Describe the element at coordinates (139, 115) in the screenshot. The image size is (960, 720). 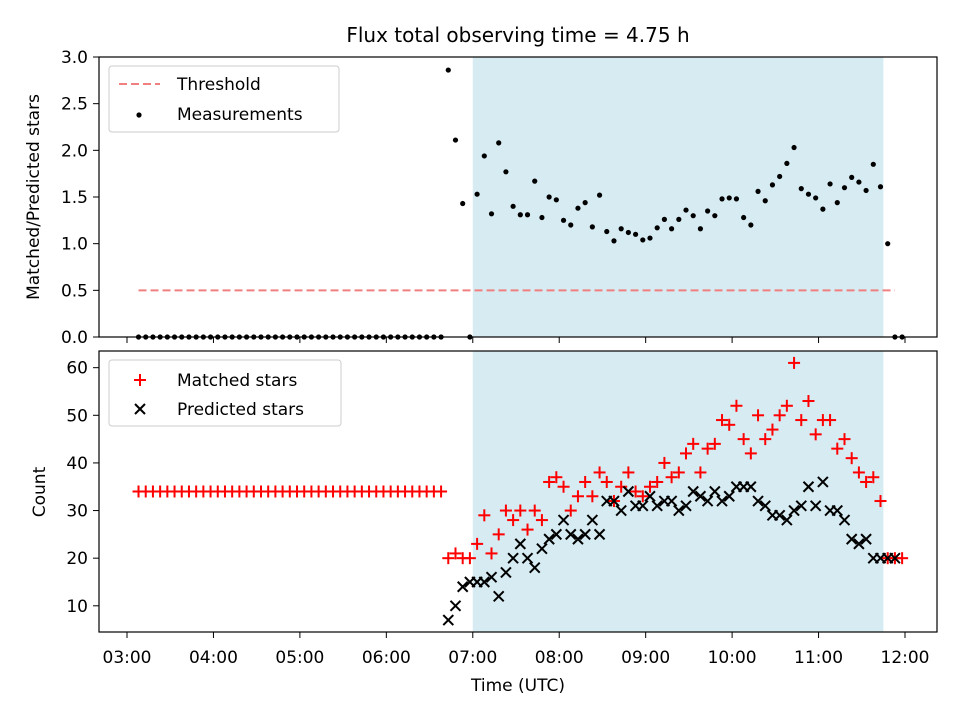
I see `legend-measurements-swatch` at that location.